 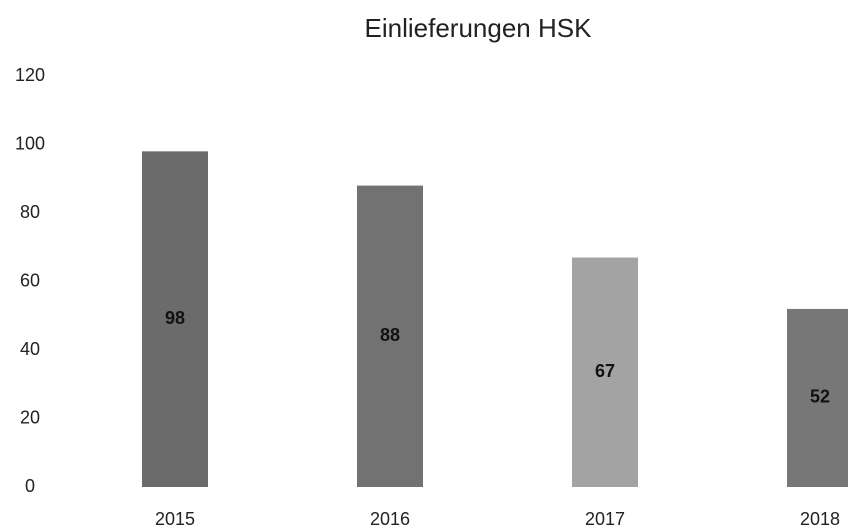 I want to click on x-tick-label: 2018, so click(x=820, y=519).